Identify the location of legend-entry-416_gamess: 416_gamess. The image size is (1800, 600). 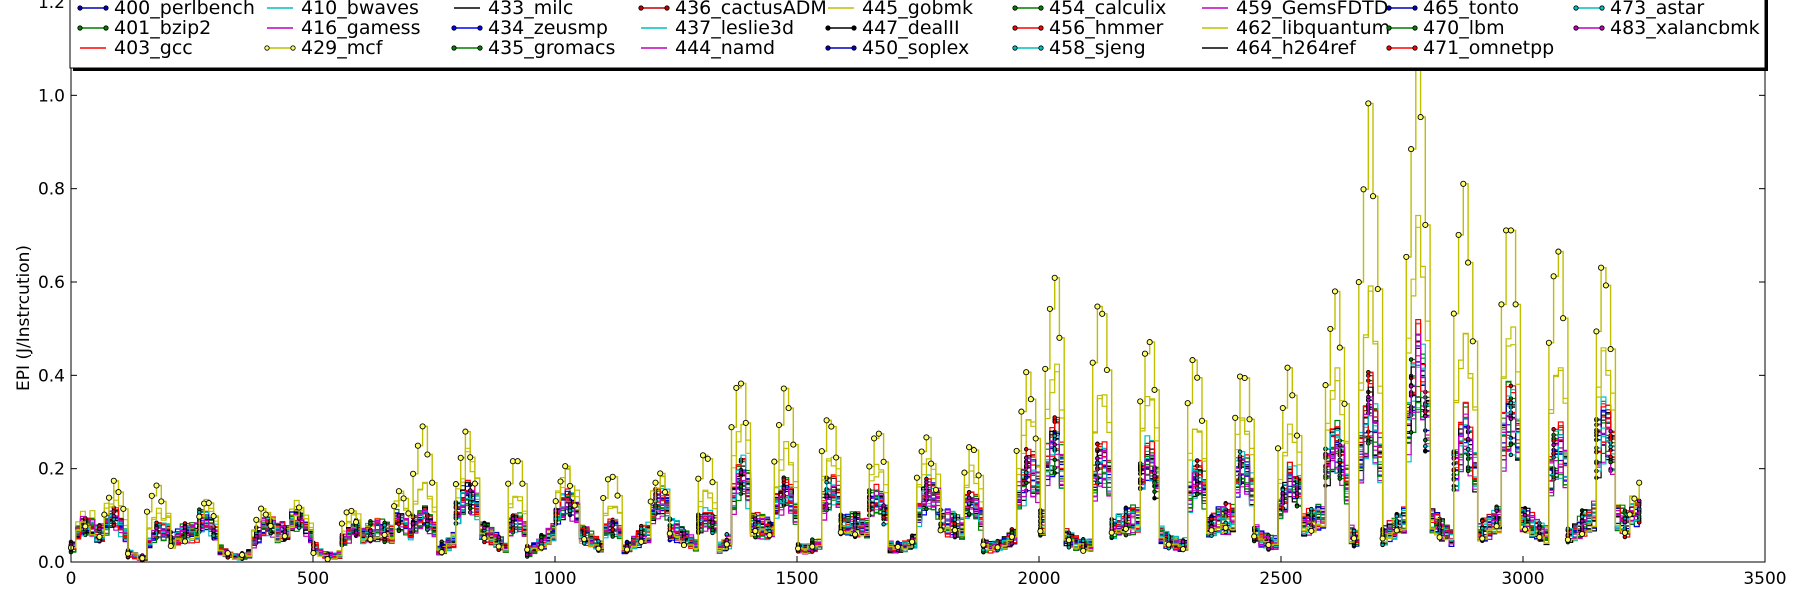
(343, 28).